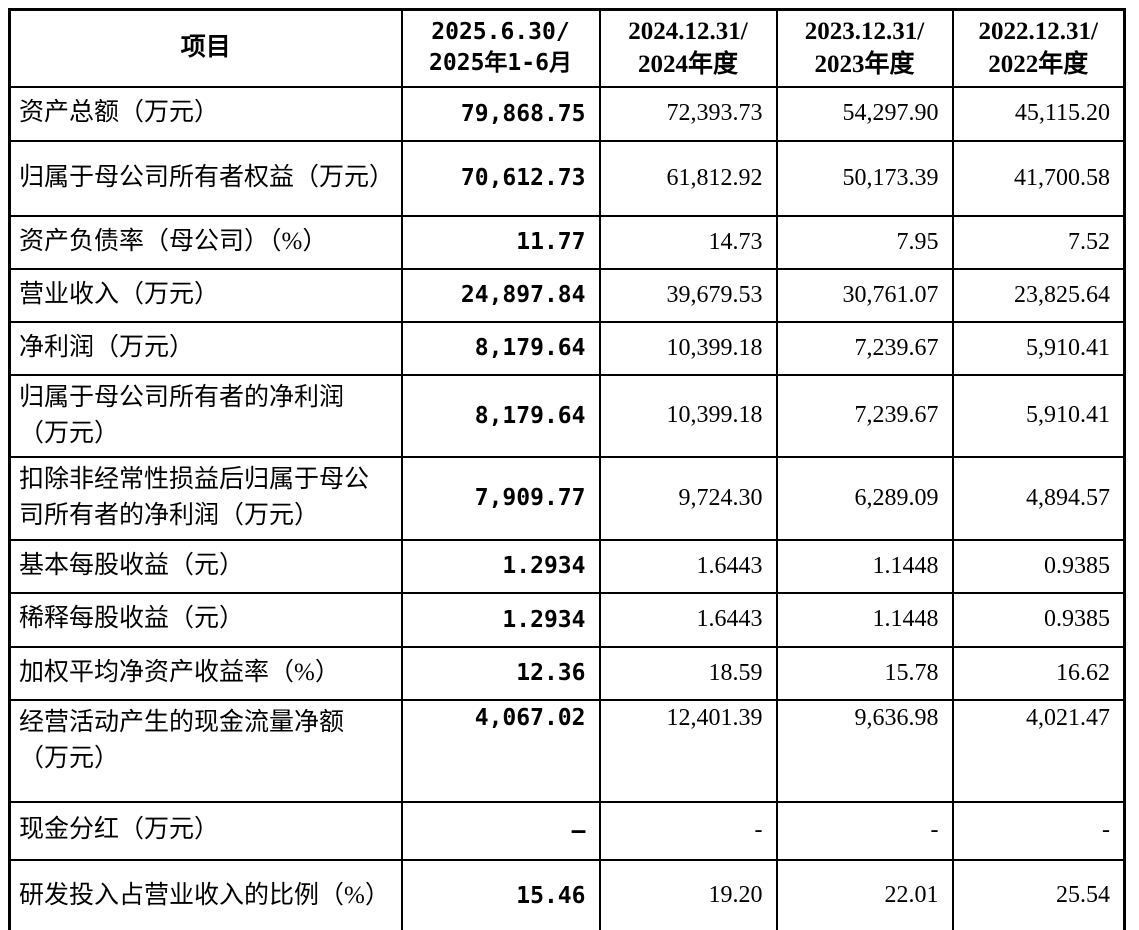 Image resolution: width=1139 pixels, height=930 pixels. I want to click on table-row: 资产负债率（母公司）（%） 11.77 14.73 7.95 7.52, so click(567, 242).